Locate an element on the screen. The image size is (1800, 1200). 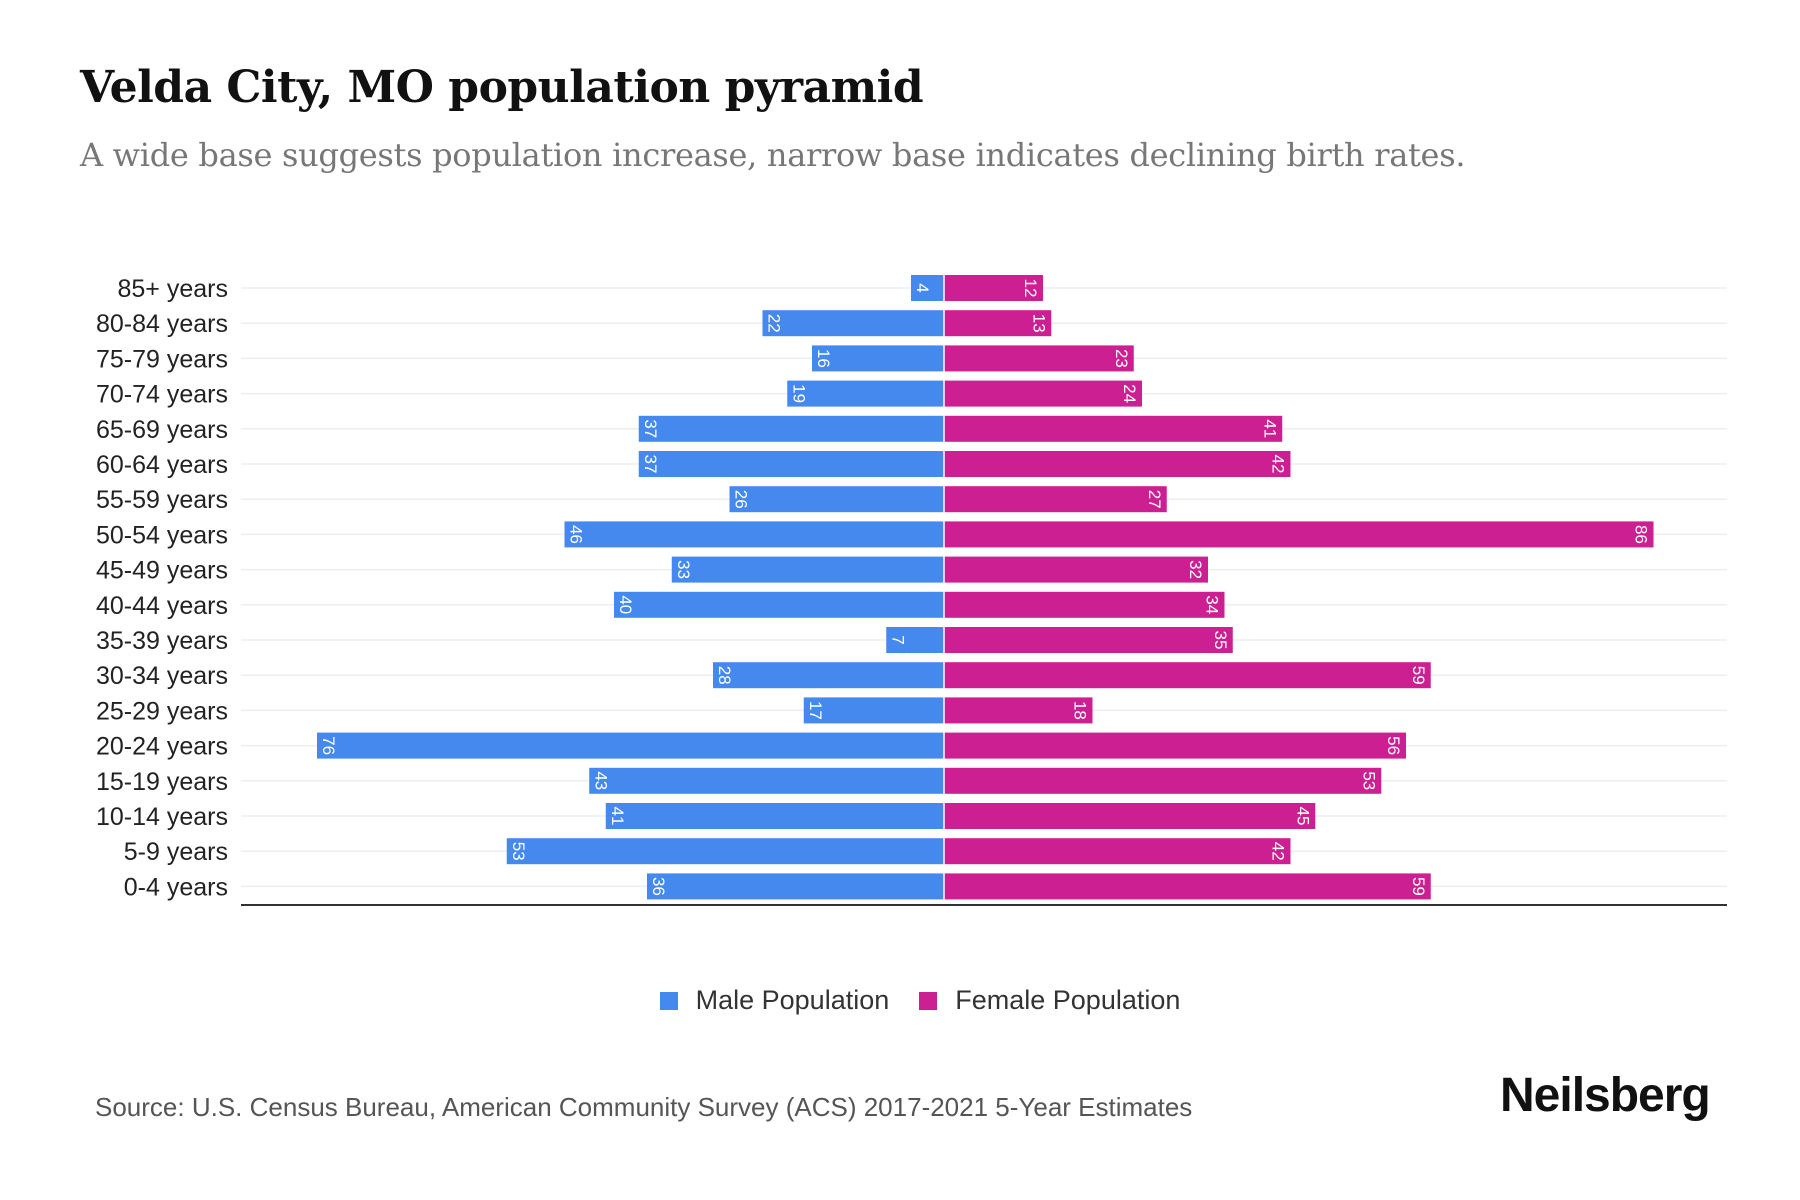
data-label-female: 34 is located at coordinates (1212, 604).